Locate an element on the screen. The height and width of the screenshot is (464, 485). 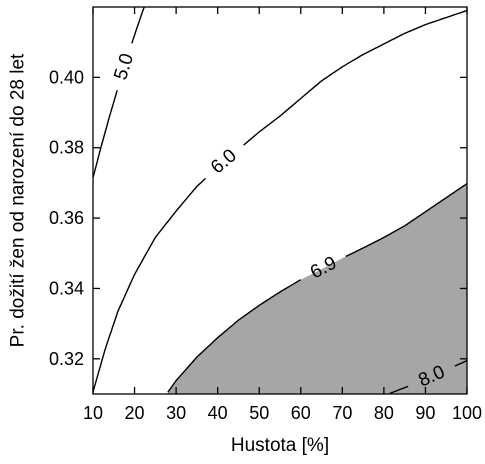
x-tick-label: 20 is located at coordinates (135, 413).